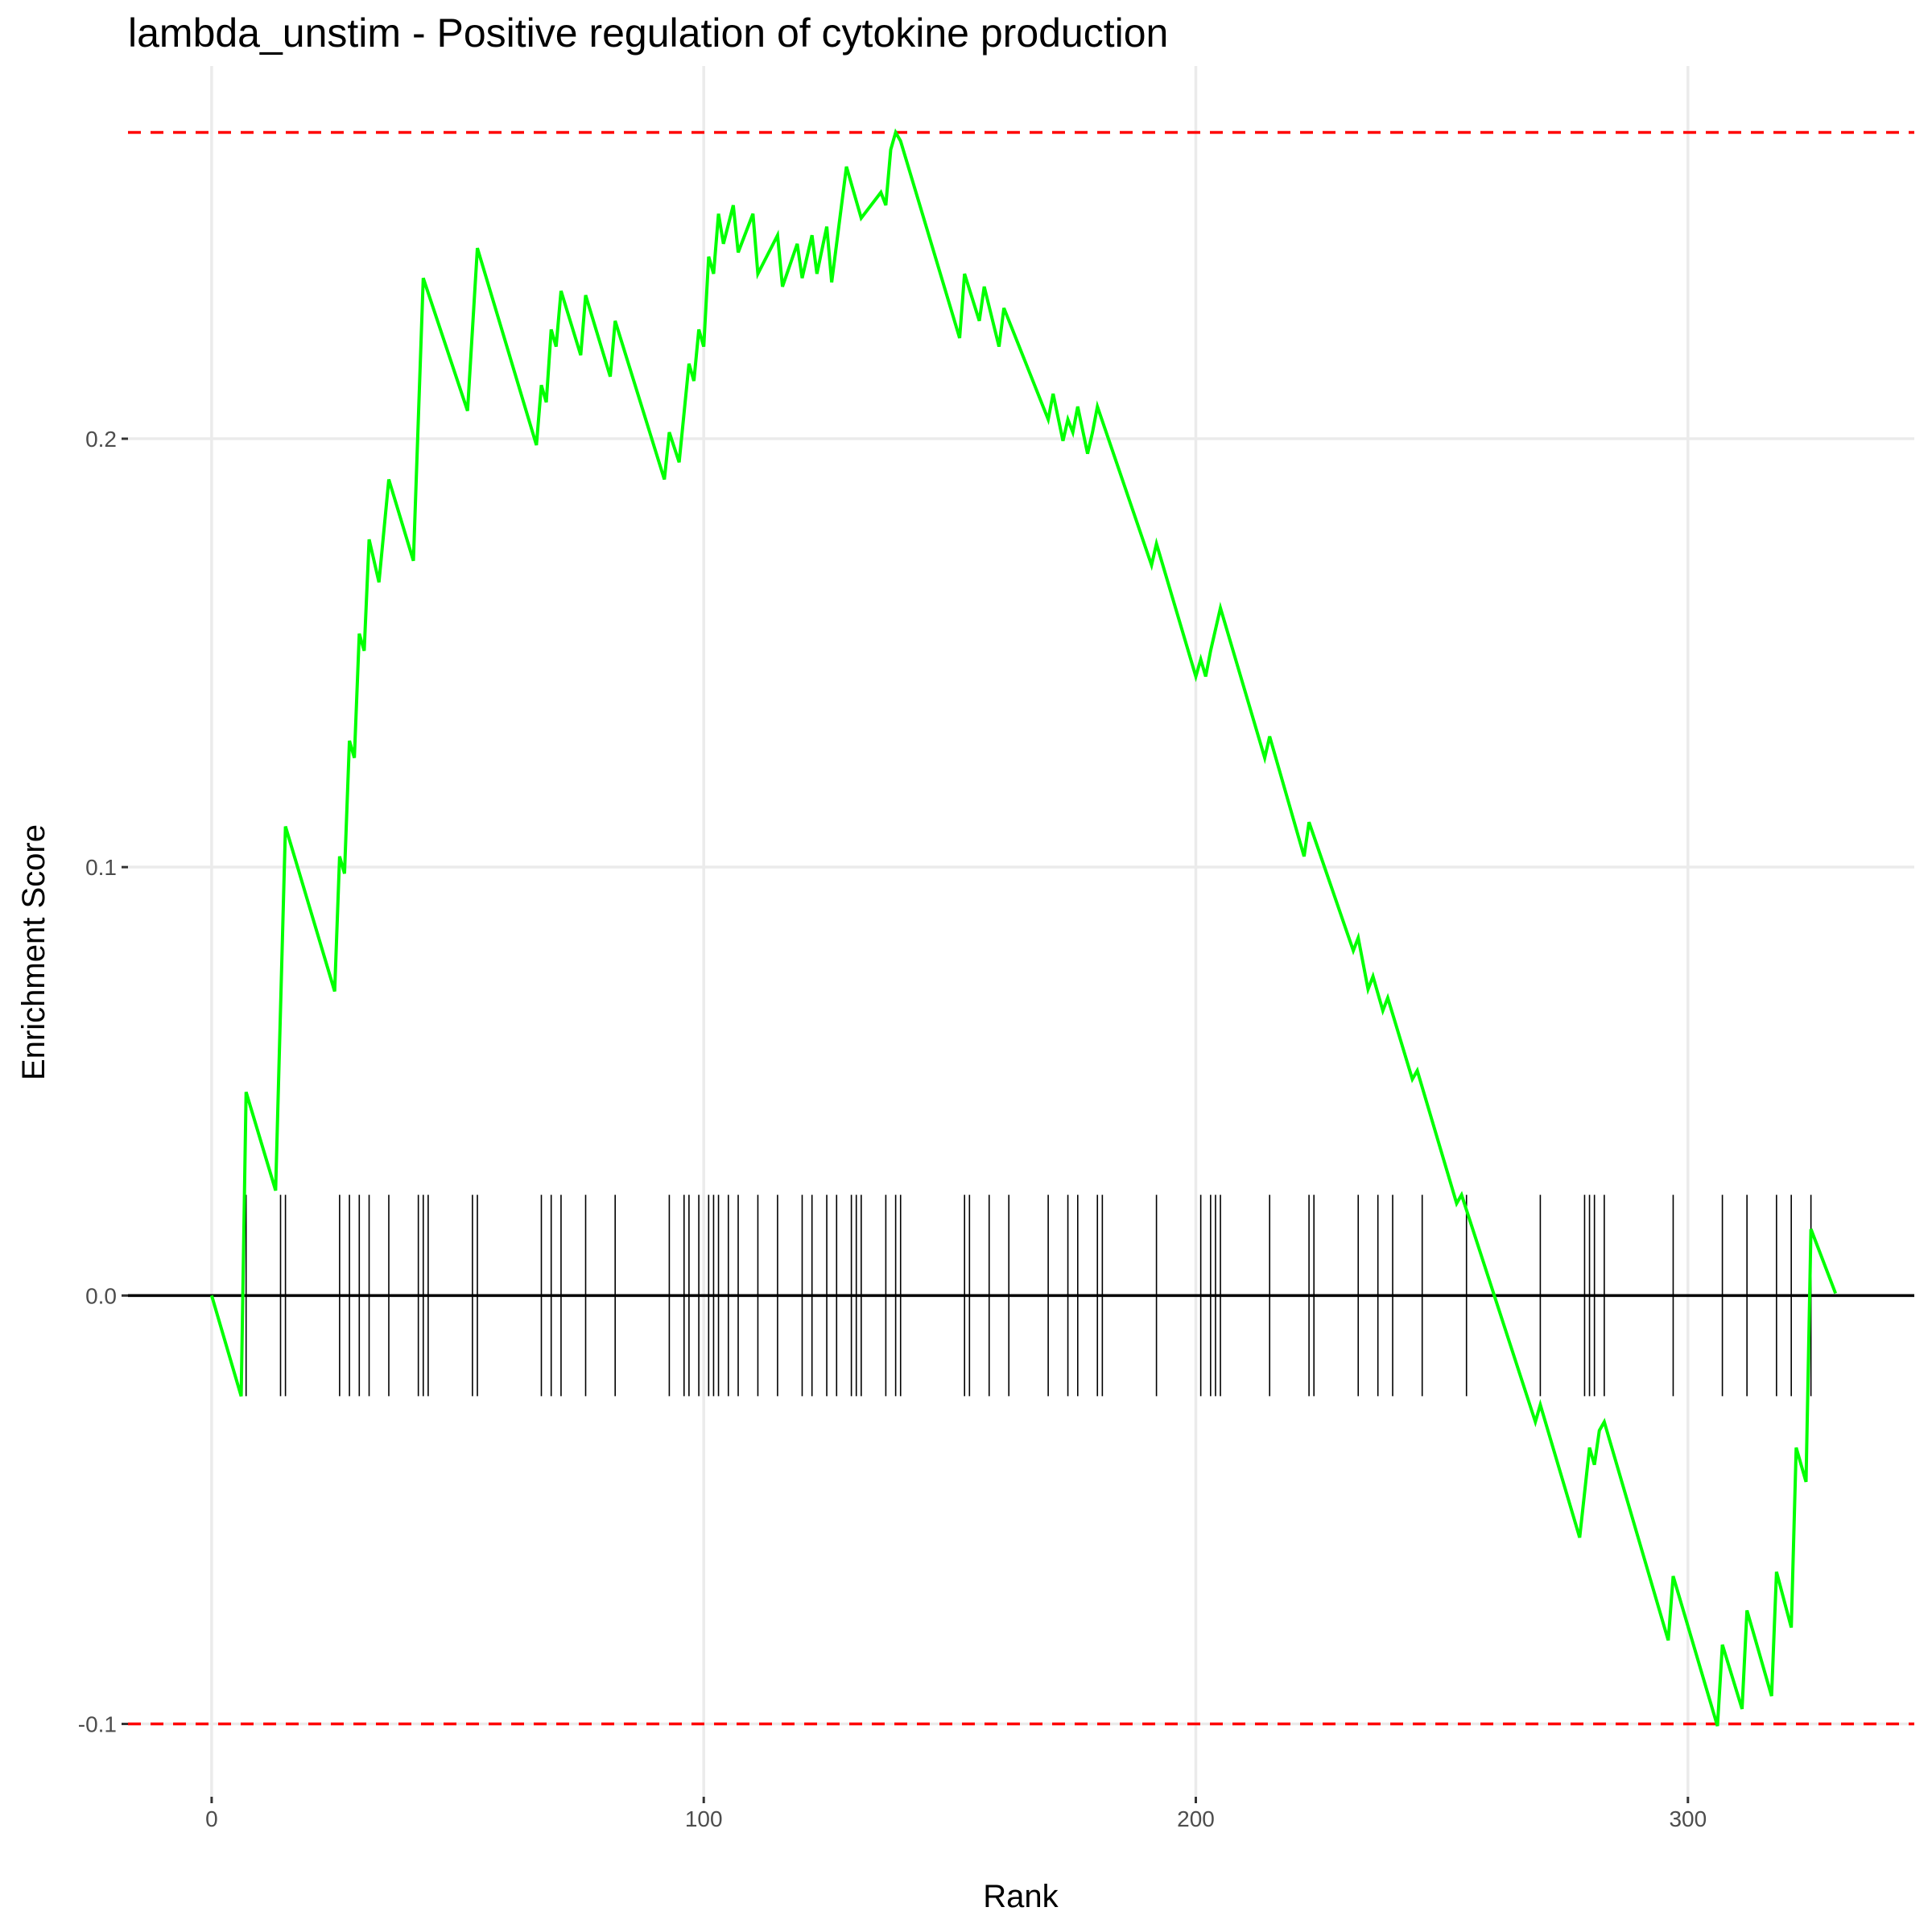 Image resolution: width=1932 pixels, height=1932 pixels. What do you see at coordinates (97, 1724) in the screenshot?
I see `y-tick-label: -0.1` at bounding box center [97, 1724].